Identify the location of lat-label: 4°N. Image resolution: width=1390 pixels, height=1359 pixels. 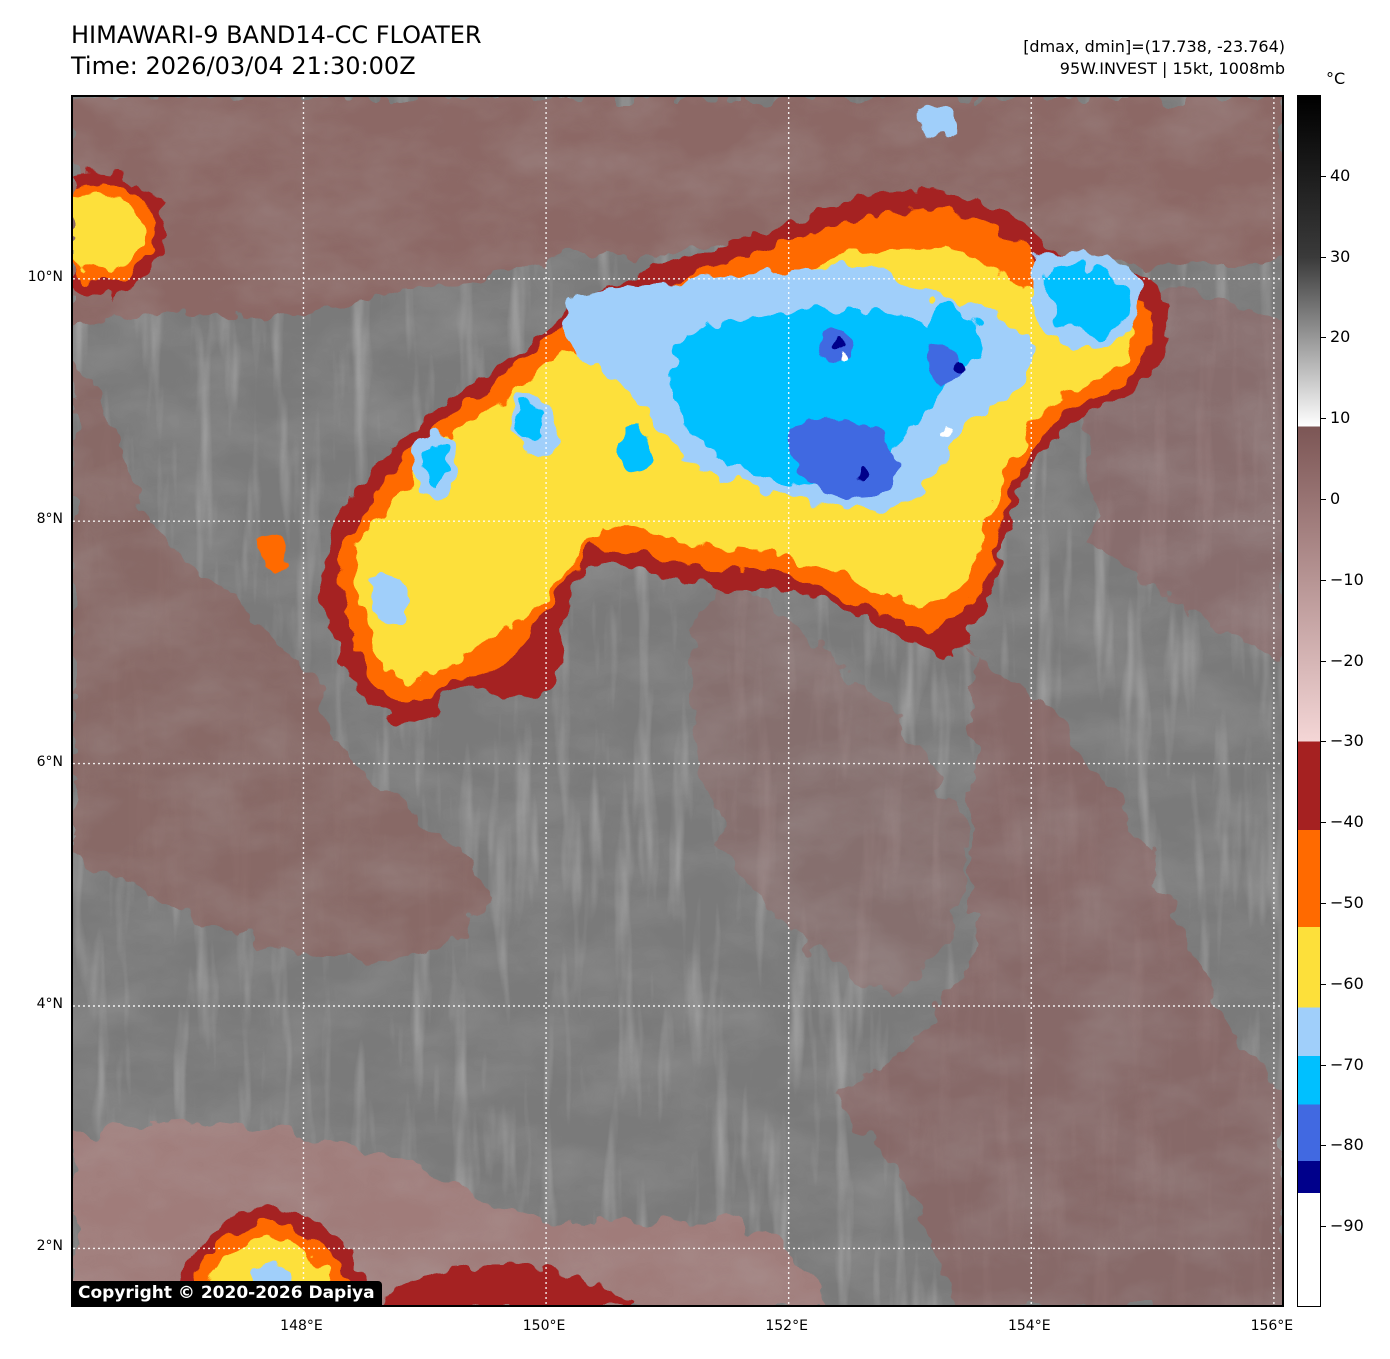
(49, 1004).